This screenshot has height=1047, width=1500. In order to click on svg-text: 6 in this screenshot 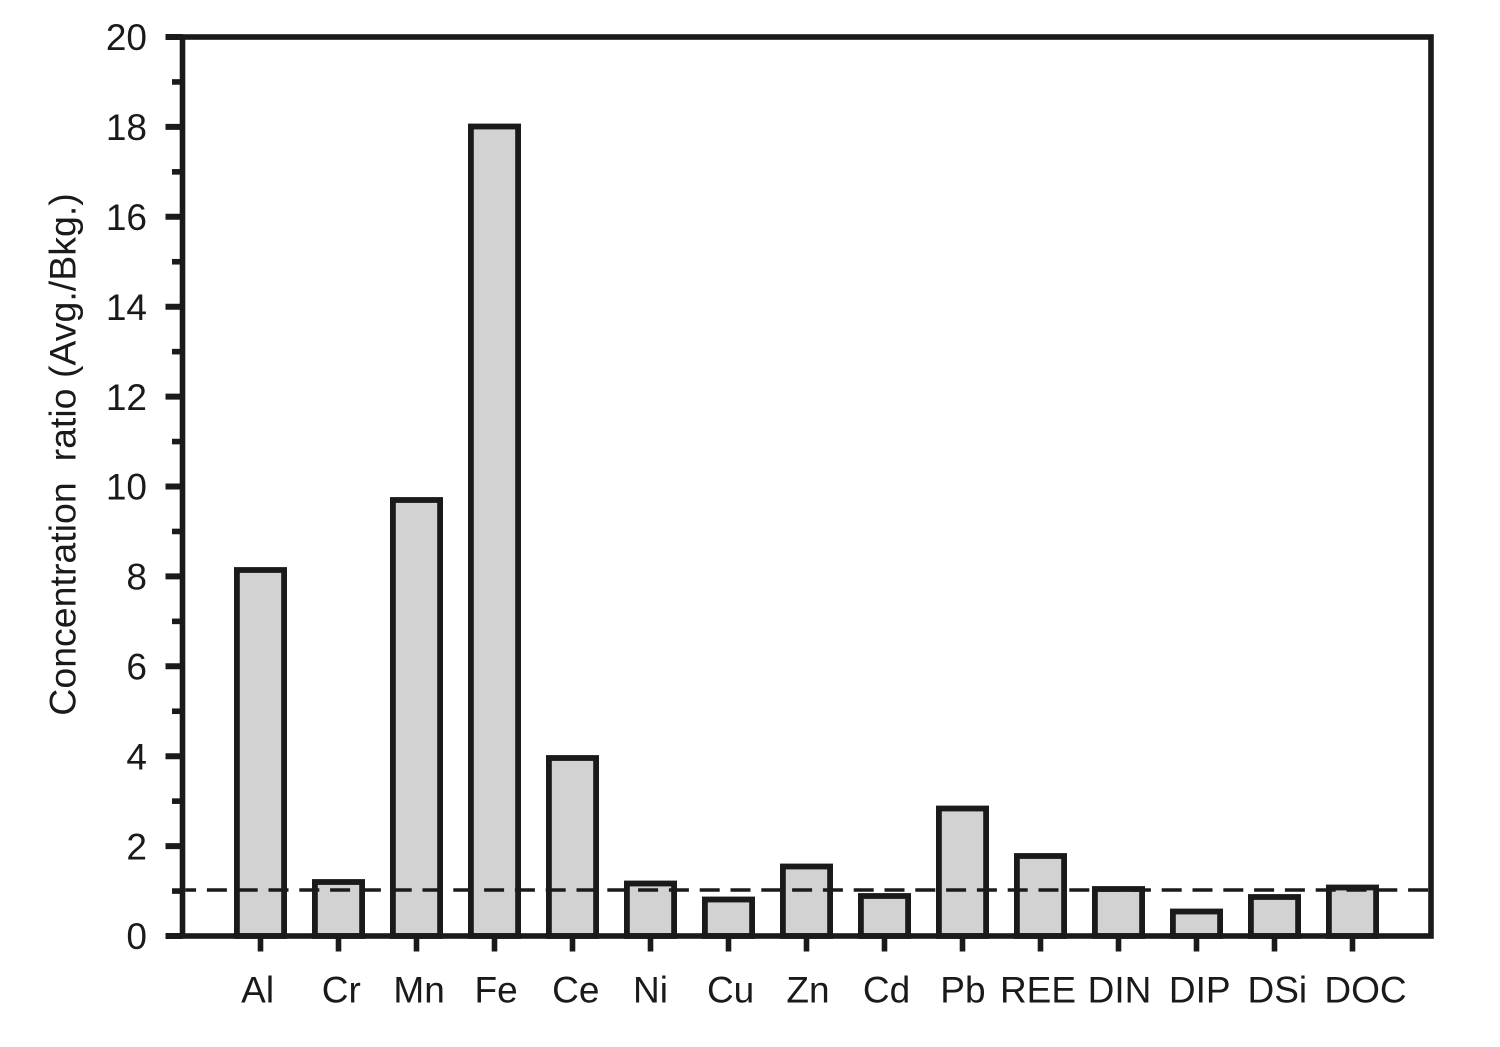, I will do `click(136, 667)`.